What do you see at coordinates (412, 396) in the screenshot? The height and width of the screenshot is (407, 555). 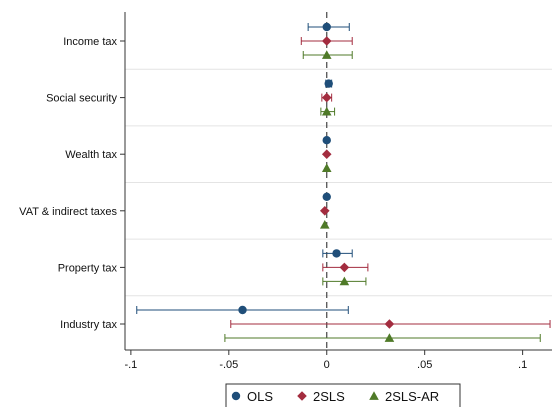 I see `legend-label-2sls-ar: 2SLS-AR` at bounding box center [412, 396].